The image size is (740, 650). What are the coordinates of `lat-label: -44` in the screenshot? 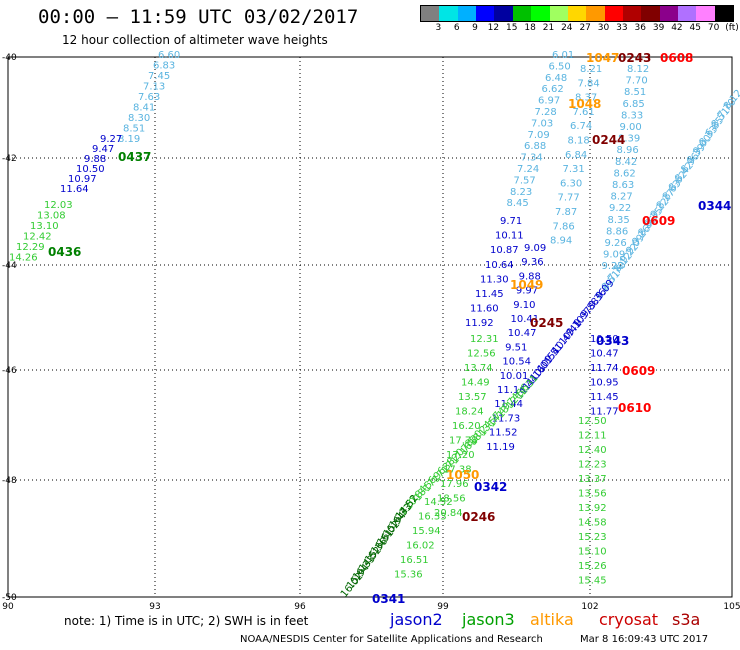 It's located at (9, 266).